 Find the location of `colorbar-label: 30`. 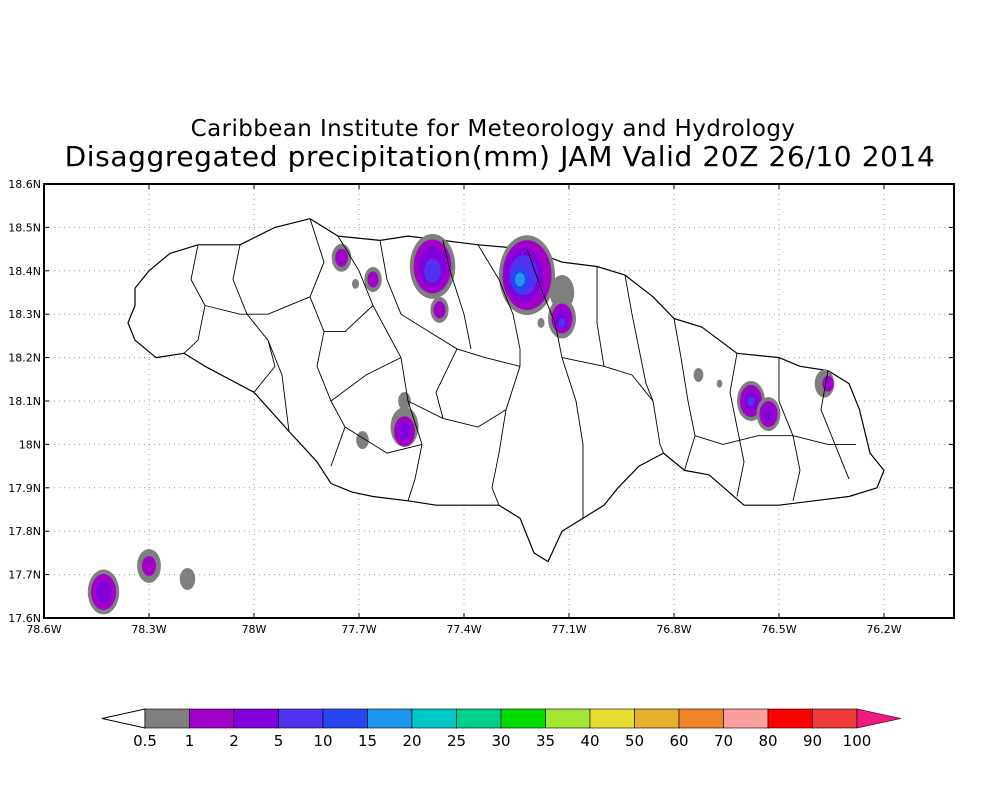

colorbar-label: 30 is located at coordinates (500, 741).